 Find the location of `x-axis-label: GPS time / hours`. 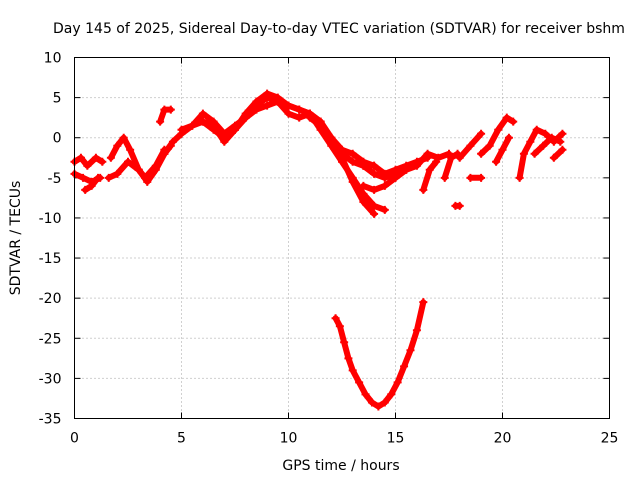

x-axis-label: GPS time / hours is located at coordinates (340, 466).